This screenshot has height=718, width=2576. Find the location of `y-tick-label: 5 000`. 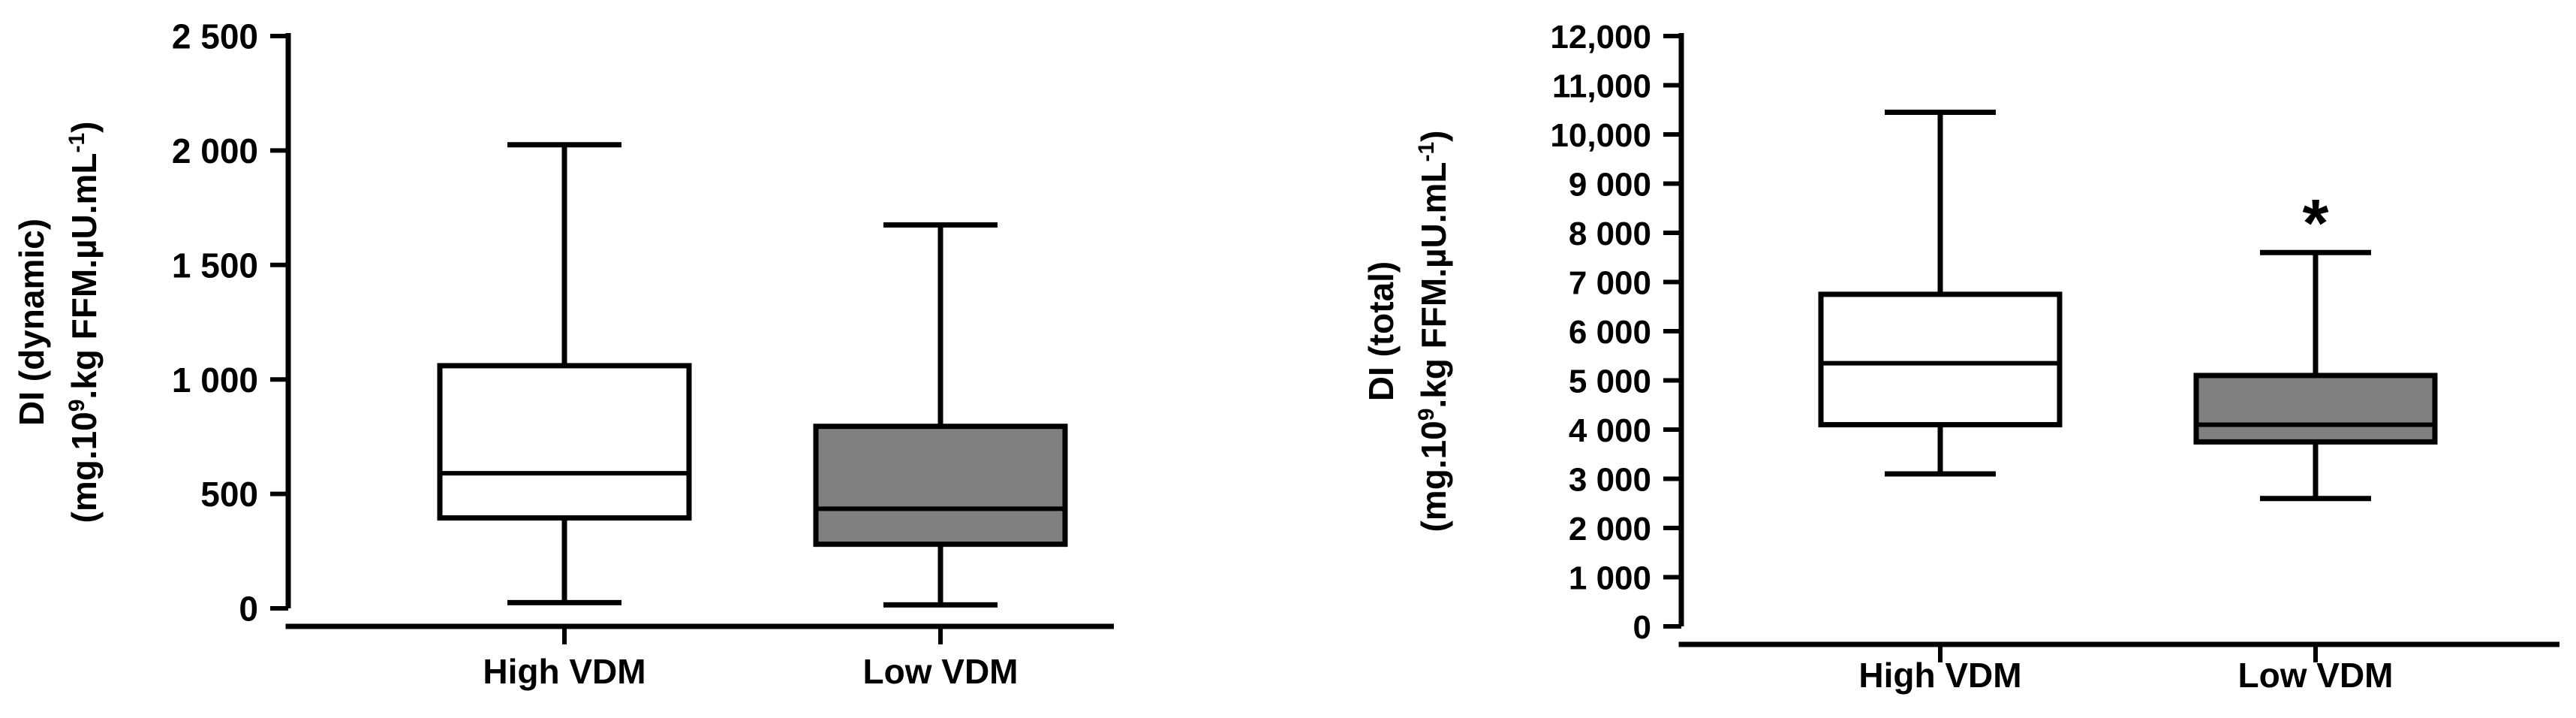

y-tick-label: 5 000 is located at coordinates (1610, 381).